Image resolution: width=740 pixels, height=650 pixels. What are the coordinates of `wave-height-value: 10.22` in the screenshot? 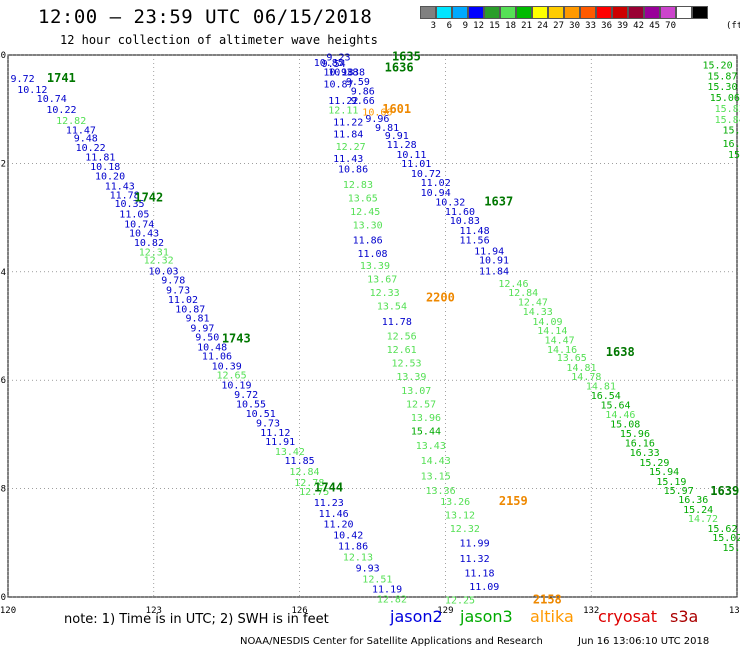 It's located at (61, 110).